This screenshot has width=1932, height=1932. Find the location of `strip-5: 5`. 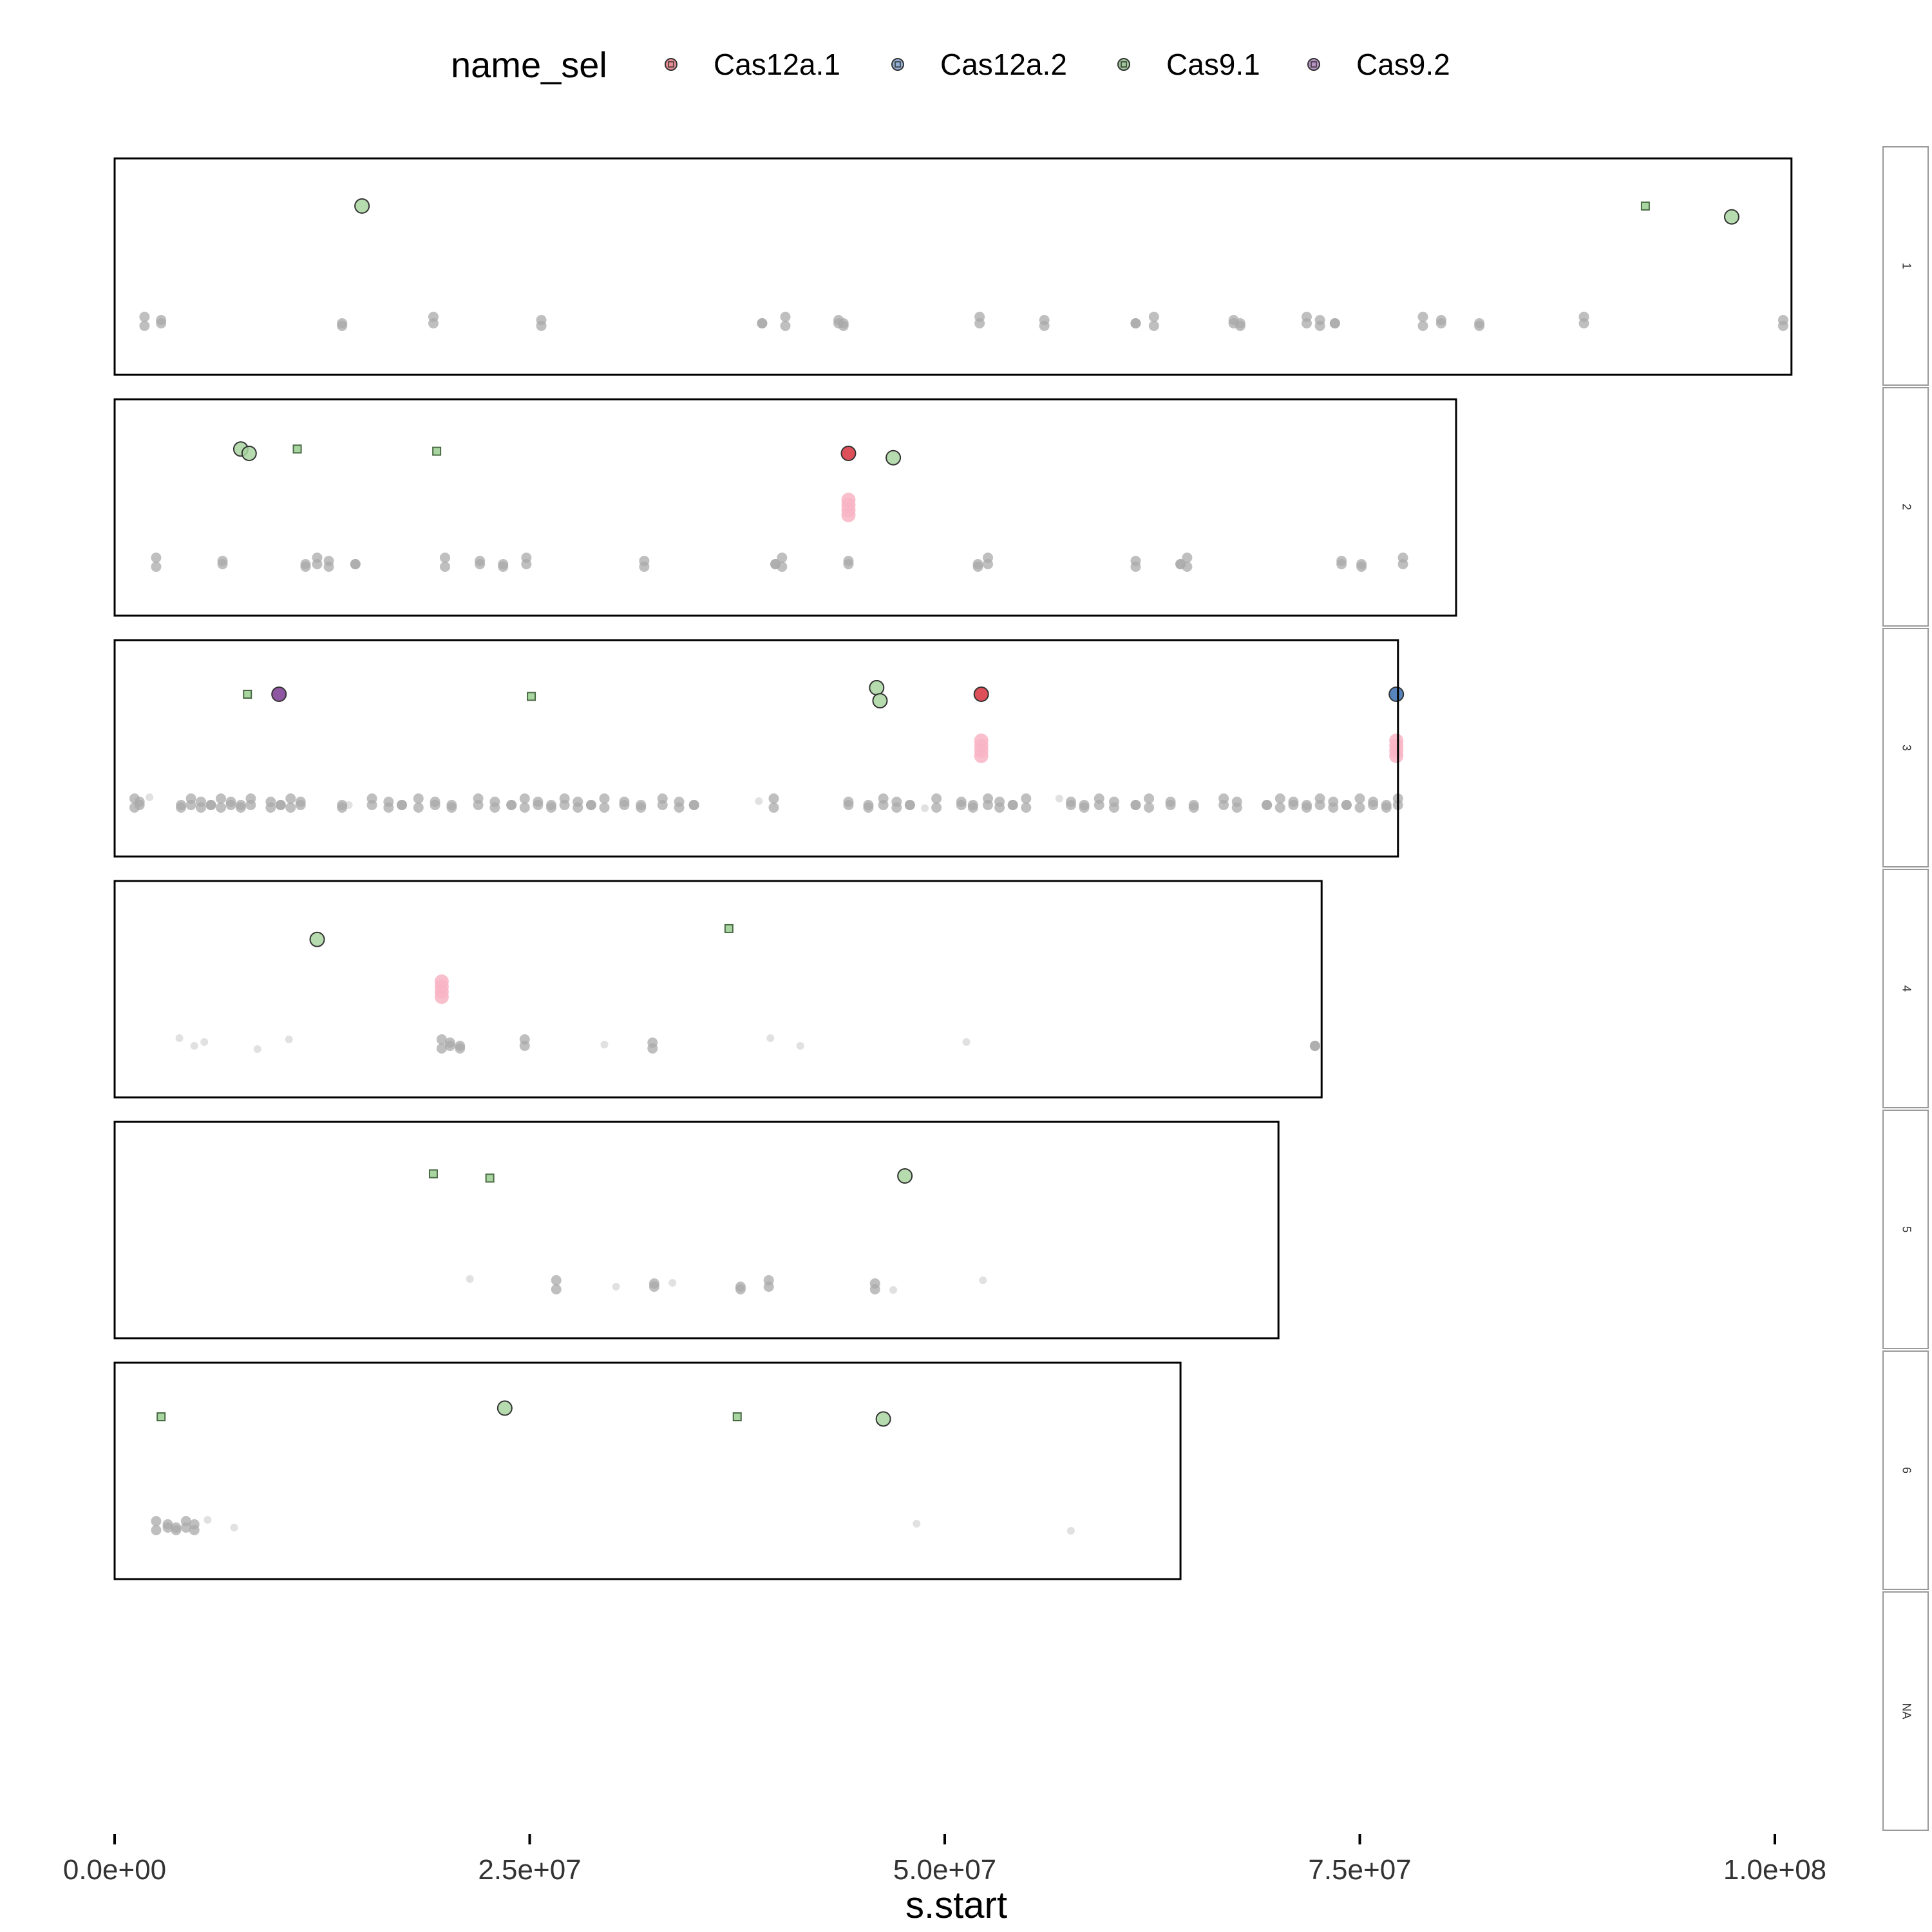

strip-5: 5 is located at coordinates (1905, 1229).